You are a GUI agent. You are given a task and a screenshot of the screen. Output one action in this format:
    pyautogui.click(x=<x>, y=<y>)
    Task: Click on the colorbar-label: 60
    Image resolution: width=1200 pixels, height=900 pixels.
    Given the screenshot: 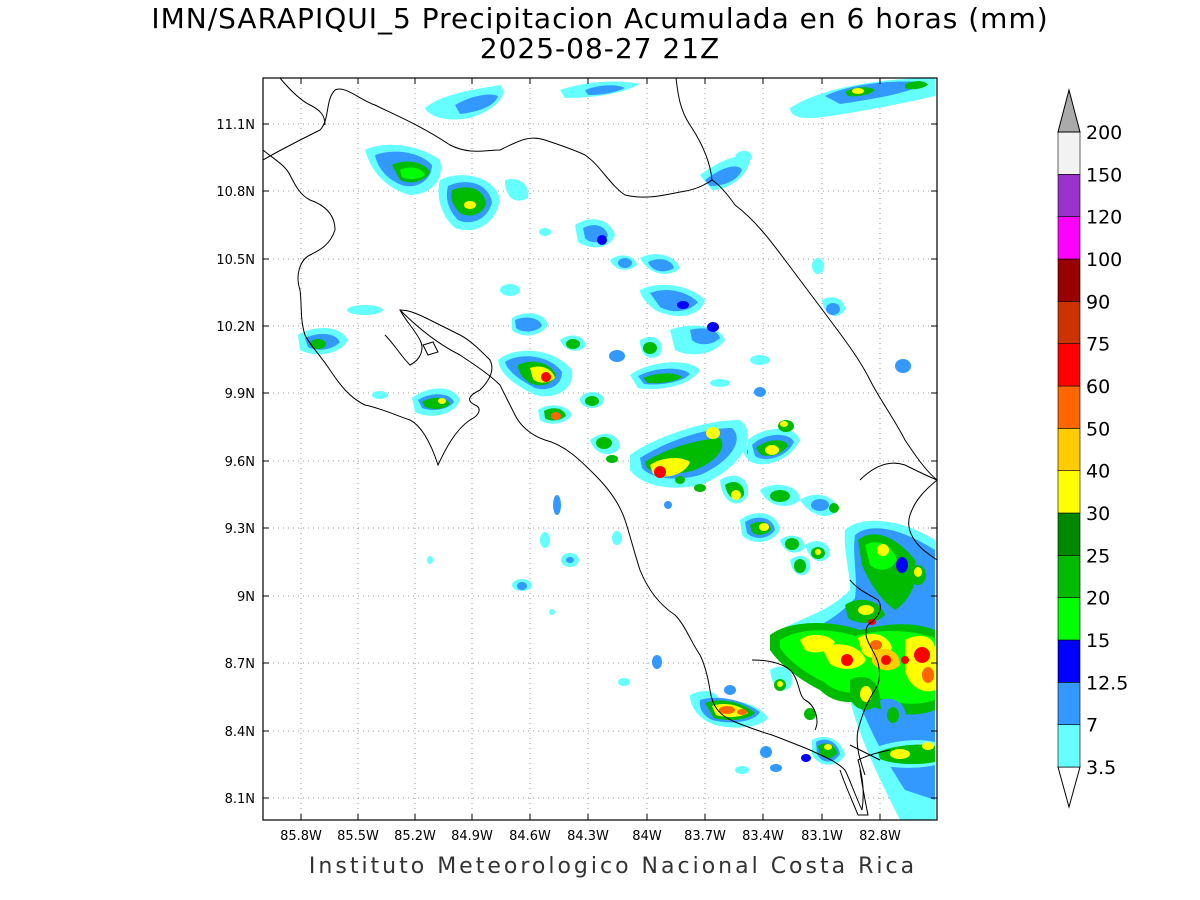 What is the action you would take?
    pyautogui.click(x=1098, y=387)
    